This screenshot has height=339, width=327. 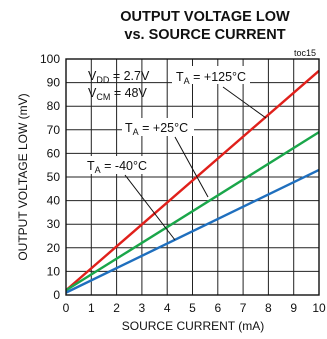 I want to click on corner-label: toc15, so click(x=305, y=53).